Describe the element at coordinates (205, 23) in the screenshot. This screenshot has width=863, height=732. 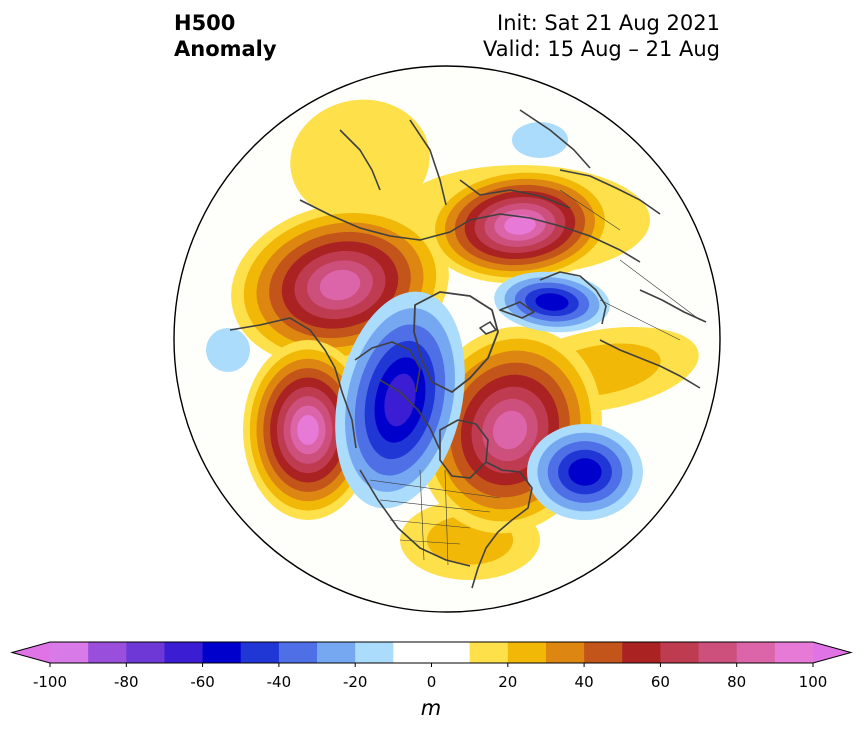
I see `title-line-1: H500` at that location.